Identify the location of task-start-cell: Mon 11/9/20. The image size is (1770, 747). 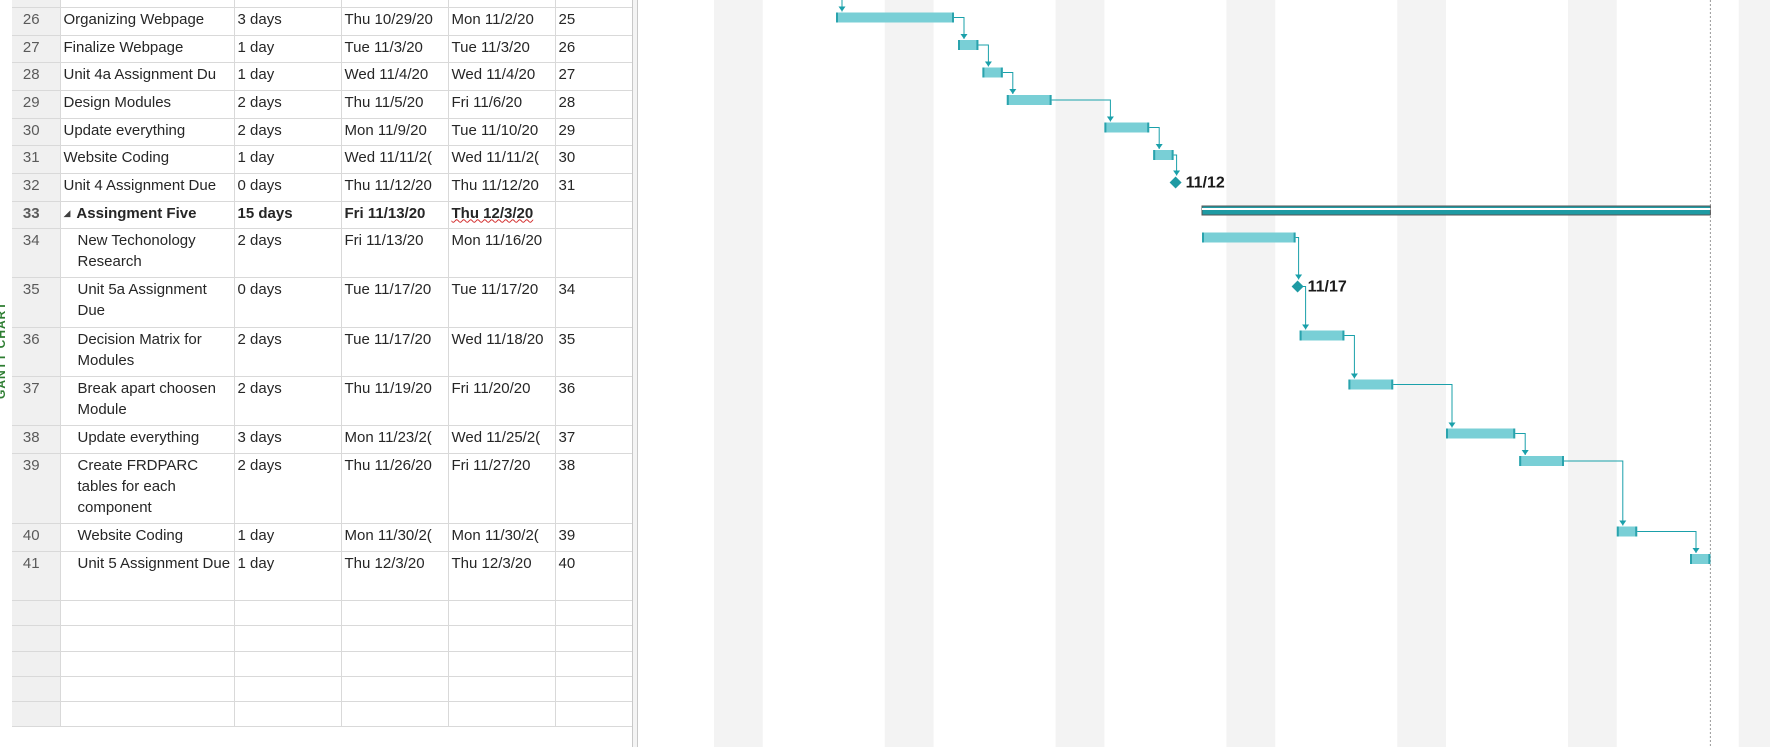
(395, 132).